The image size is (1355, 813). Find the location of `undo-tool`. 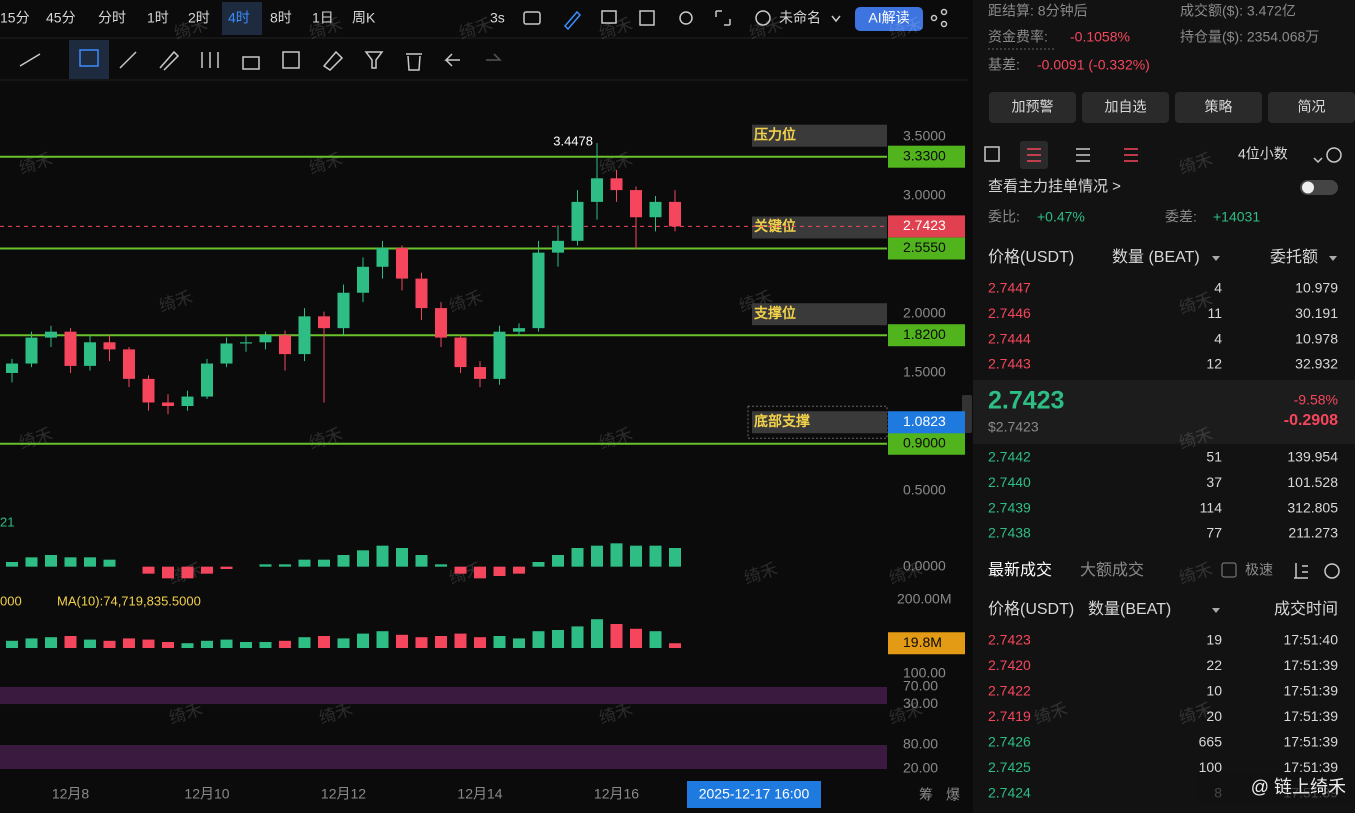

undo-tool is located at coordinates (452, 60).